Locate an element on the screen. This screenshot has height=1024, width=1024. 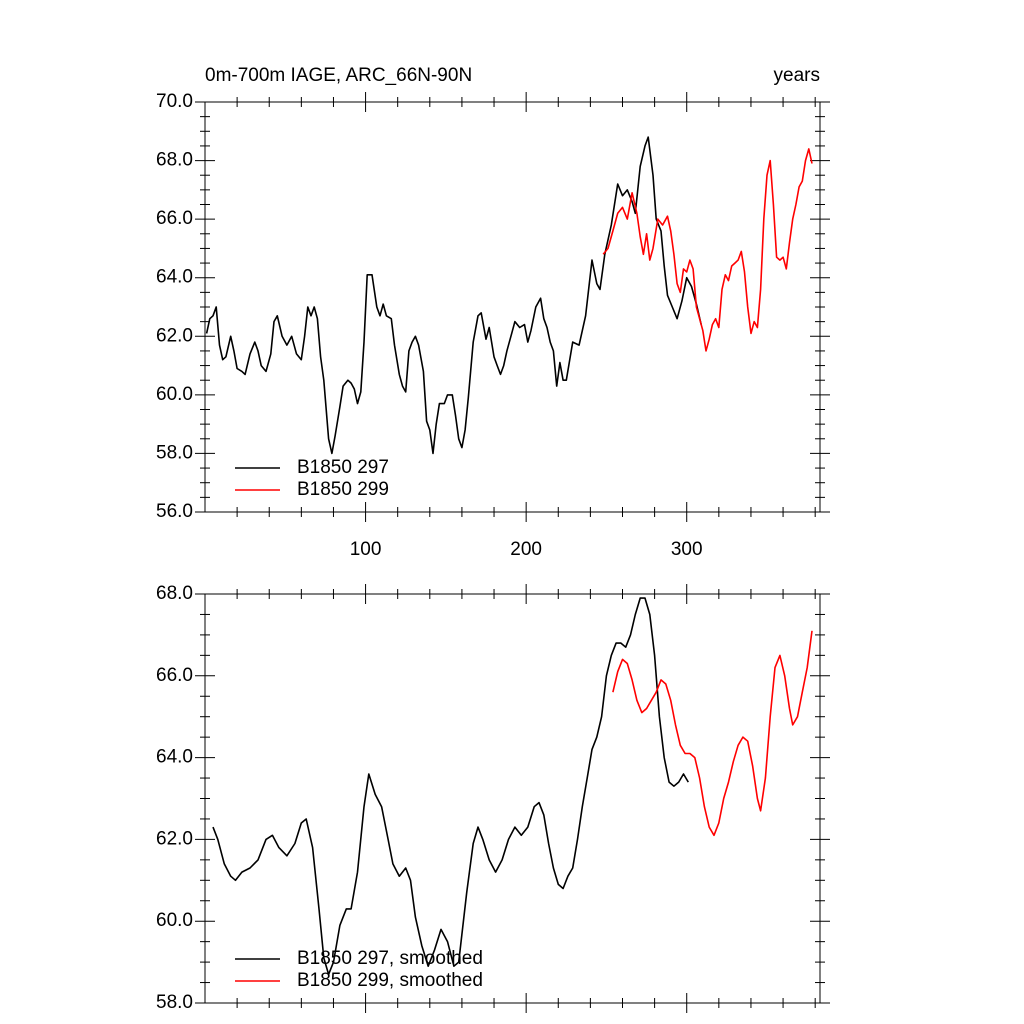
legend-label: B1850 297 is located at coordinates (343, 467).